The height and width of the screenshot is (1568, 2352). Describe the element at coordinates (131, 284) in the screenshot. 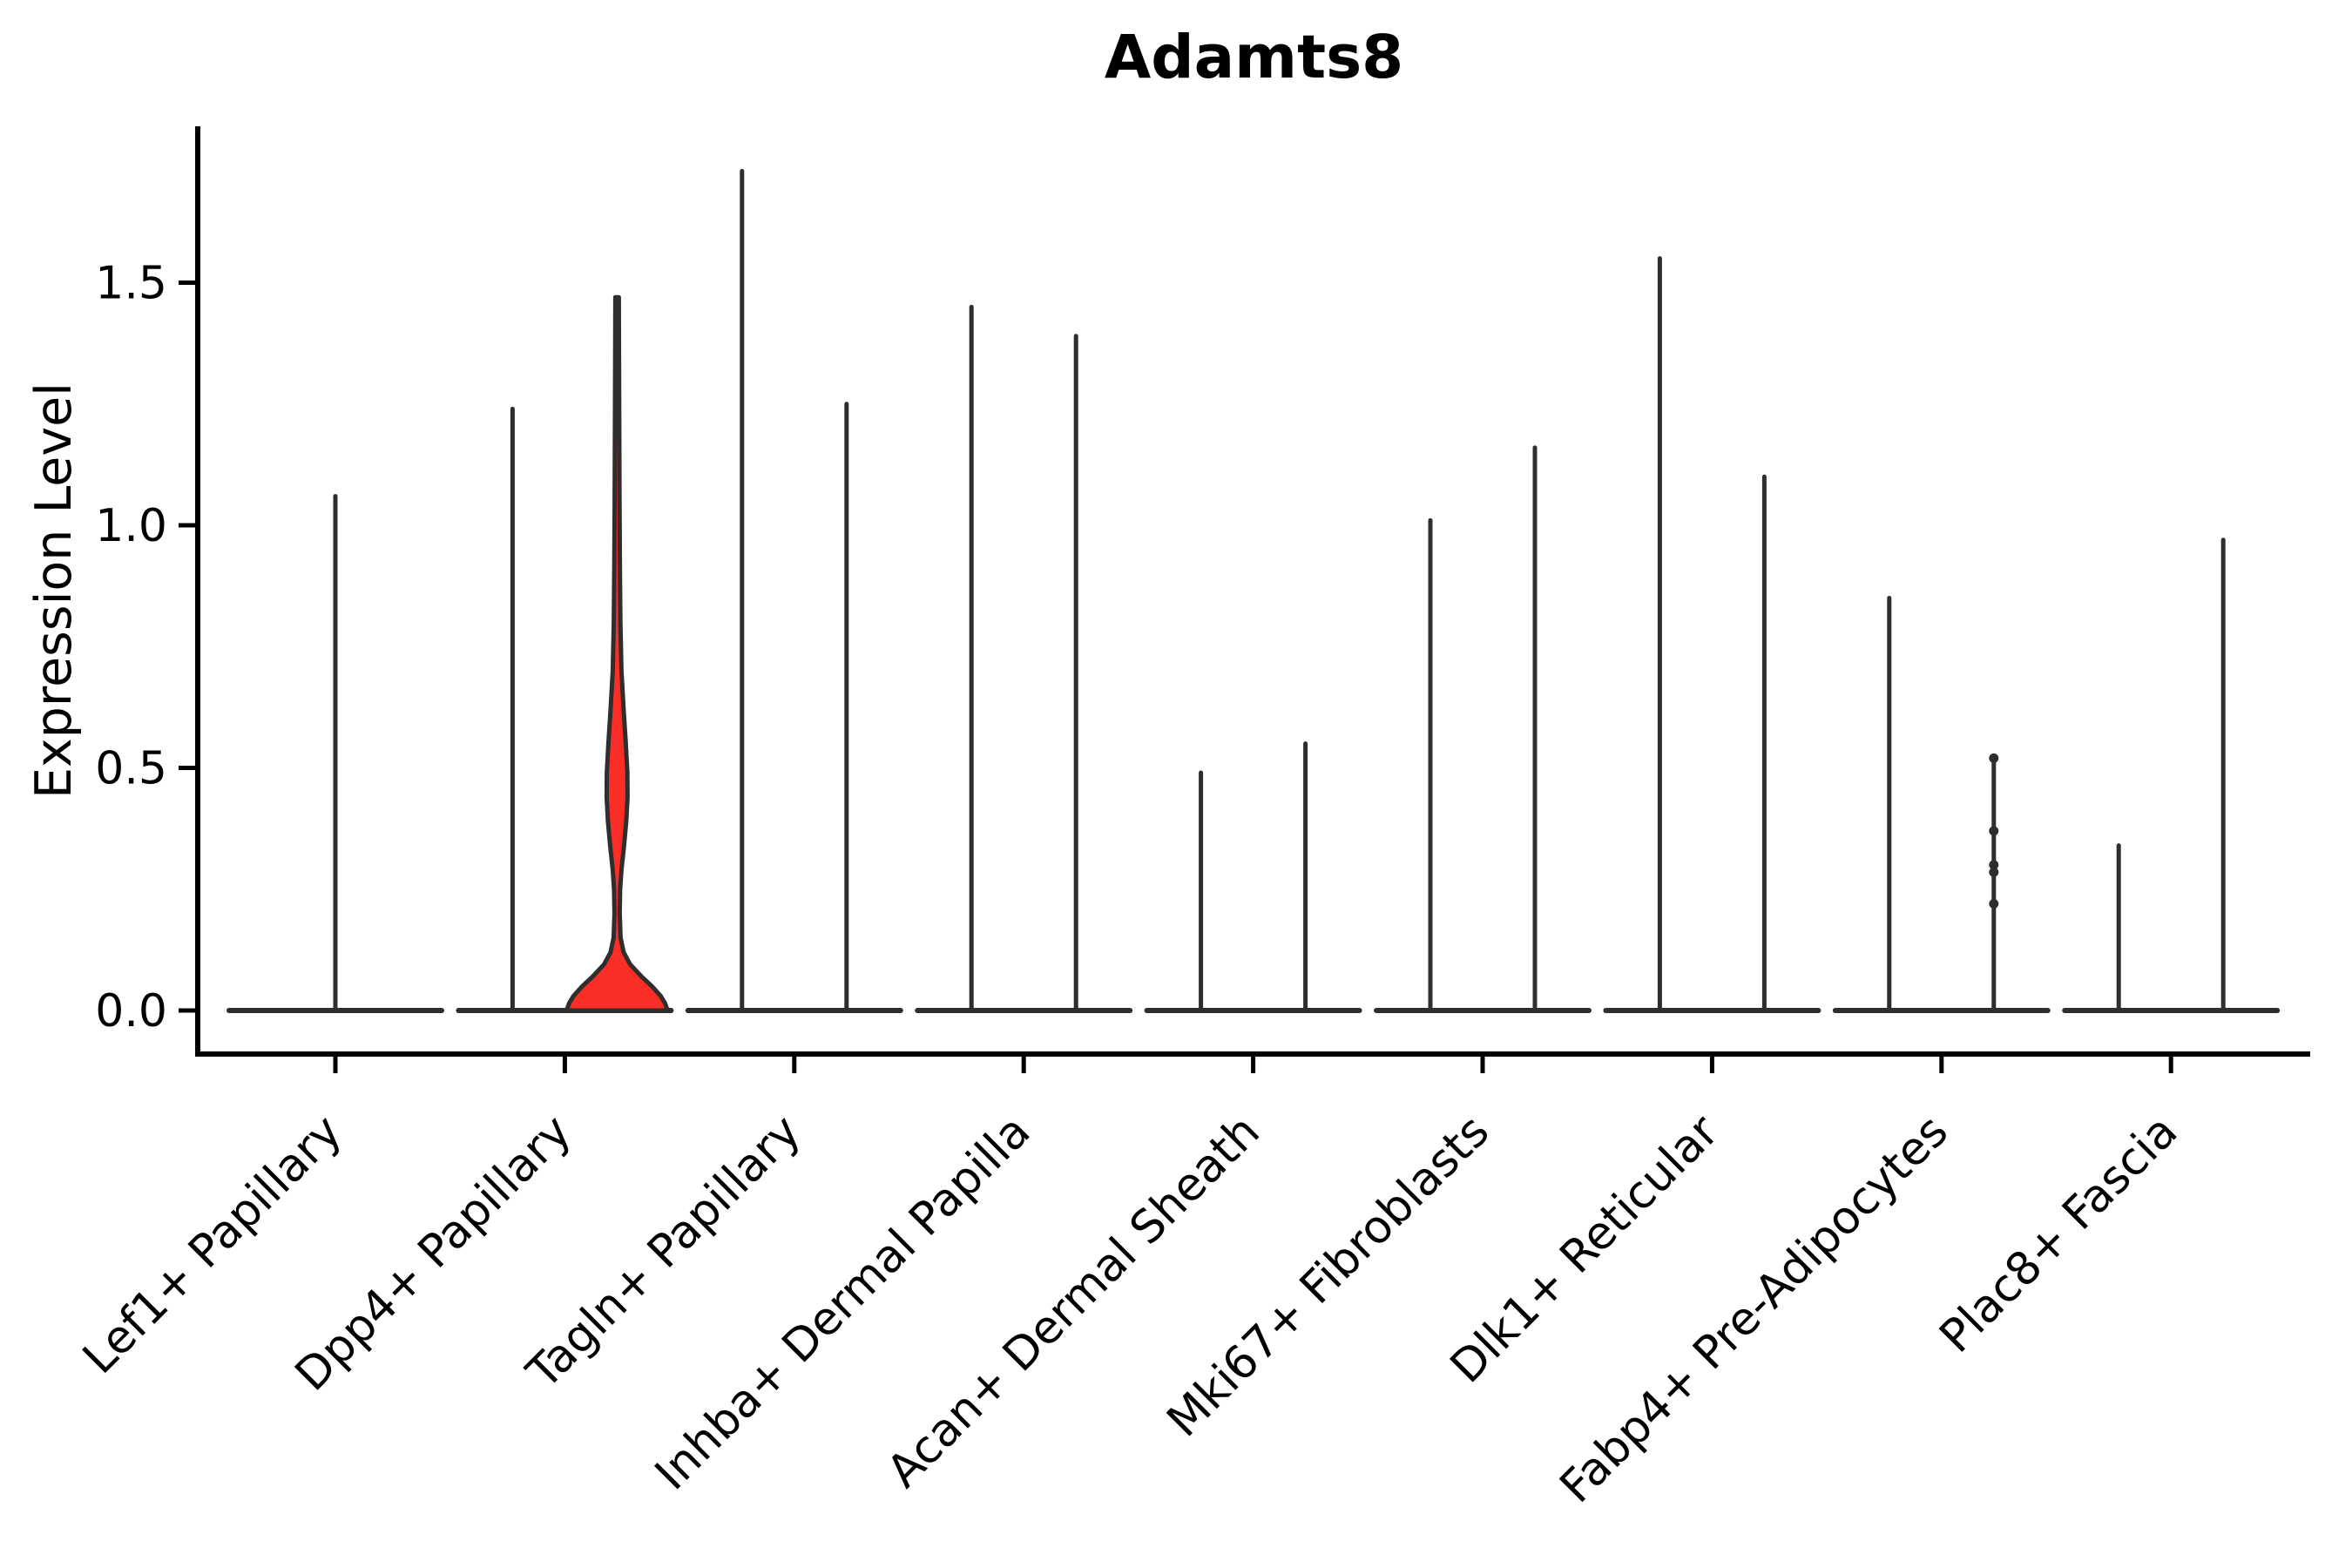

I see `y-tick-label: 1.5` at that location.